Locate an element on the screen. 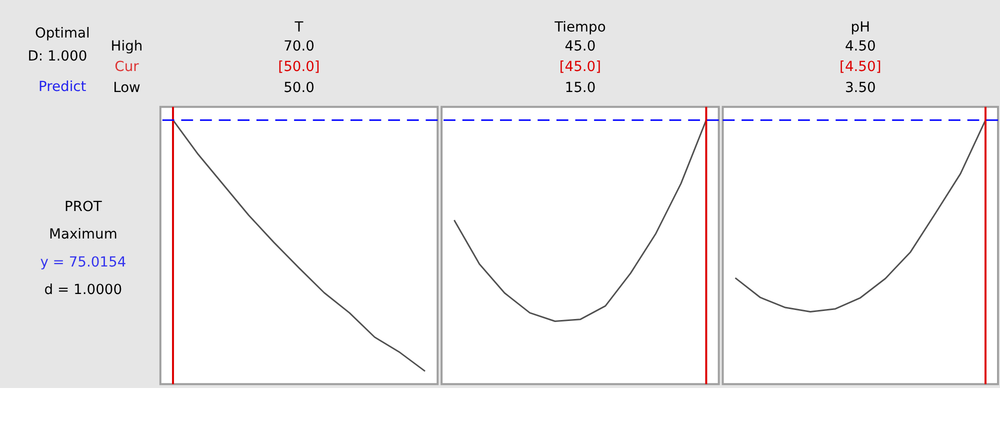 This screenshot has width=1000, height=434. text: High is located at coordinates (126, 46).